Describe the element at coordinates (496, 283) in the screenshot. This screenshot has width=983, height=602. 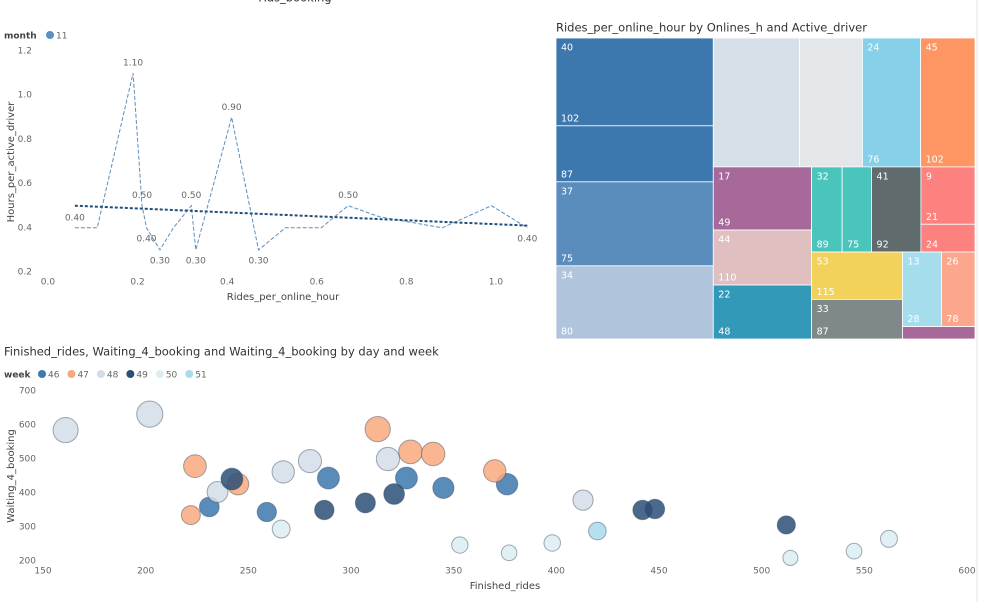
I see `x-tick-label: 1.0` at that location.